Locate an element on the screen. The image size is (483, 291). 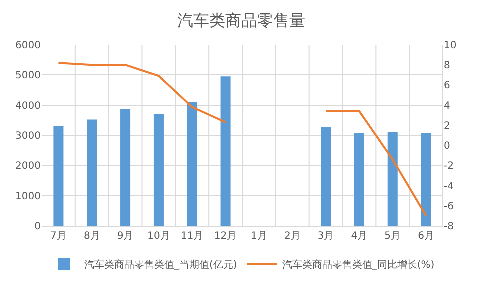
x-tick-label: 5月 is located at coordinates (393, 236).